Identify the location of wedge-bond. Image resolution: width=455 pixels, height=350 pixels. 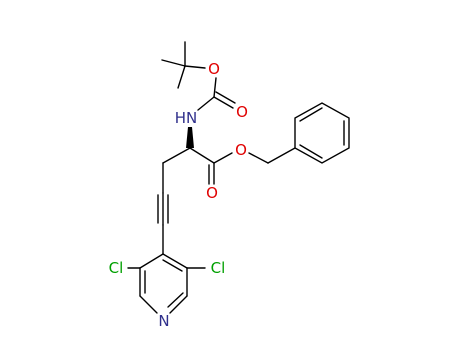
(190, 137).